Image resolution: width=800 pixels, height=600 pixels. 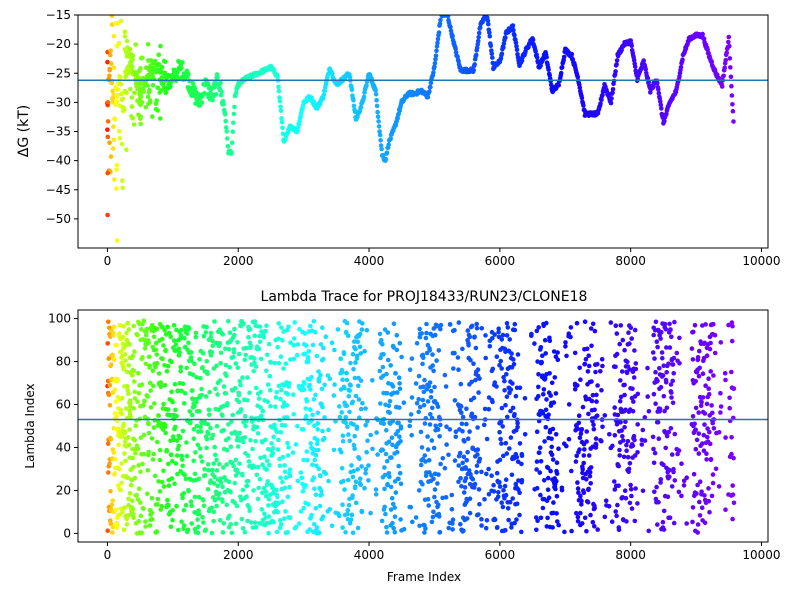 What do you see at coordinates (63, 490) in the screenshot?
I see `lambda-y-tick-label: 20` at bounding box center [63, 490].